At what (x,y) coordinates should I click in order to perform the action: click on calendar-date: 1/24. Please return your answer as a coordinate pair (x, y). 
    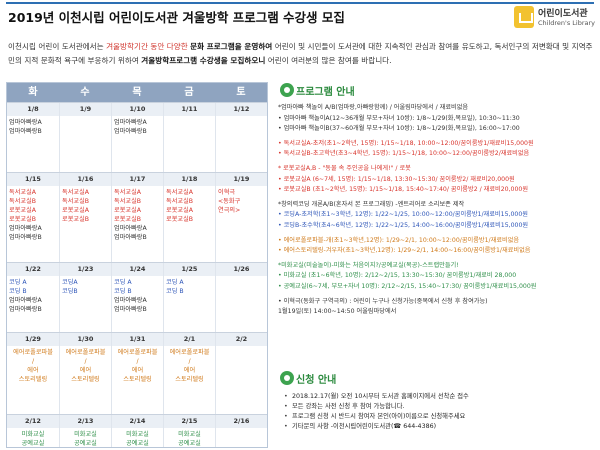
    Looking at the image, I should click on (137, 269).